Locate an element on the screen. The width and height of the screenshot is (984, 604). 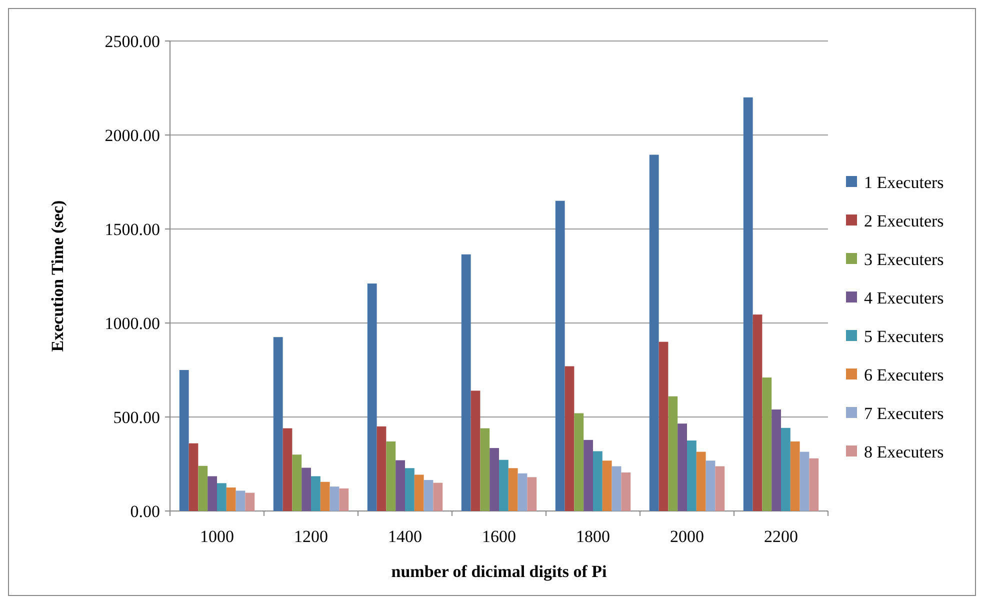
y-tick-label: 500.00 is located at coordinates (136, 417).